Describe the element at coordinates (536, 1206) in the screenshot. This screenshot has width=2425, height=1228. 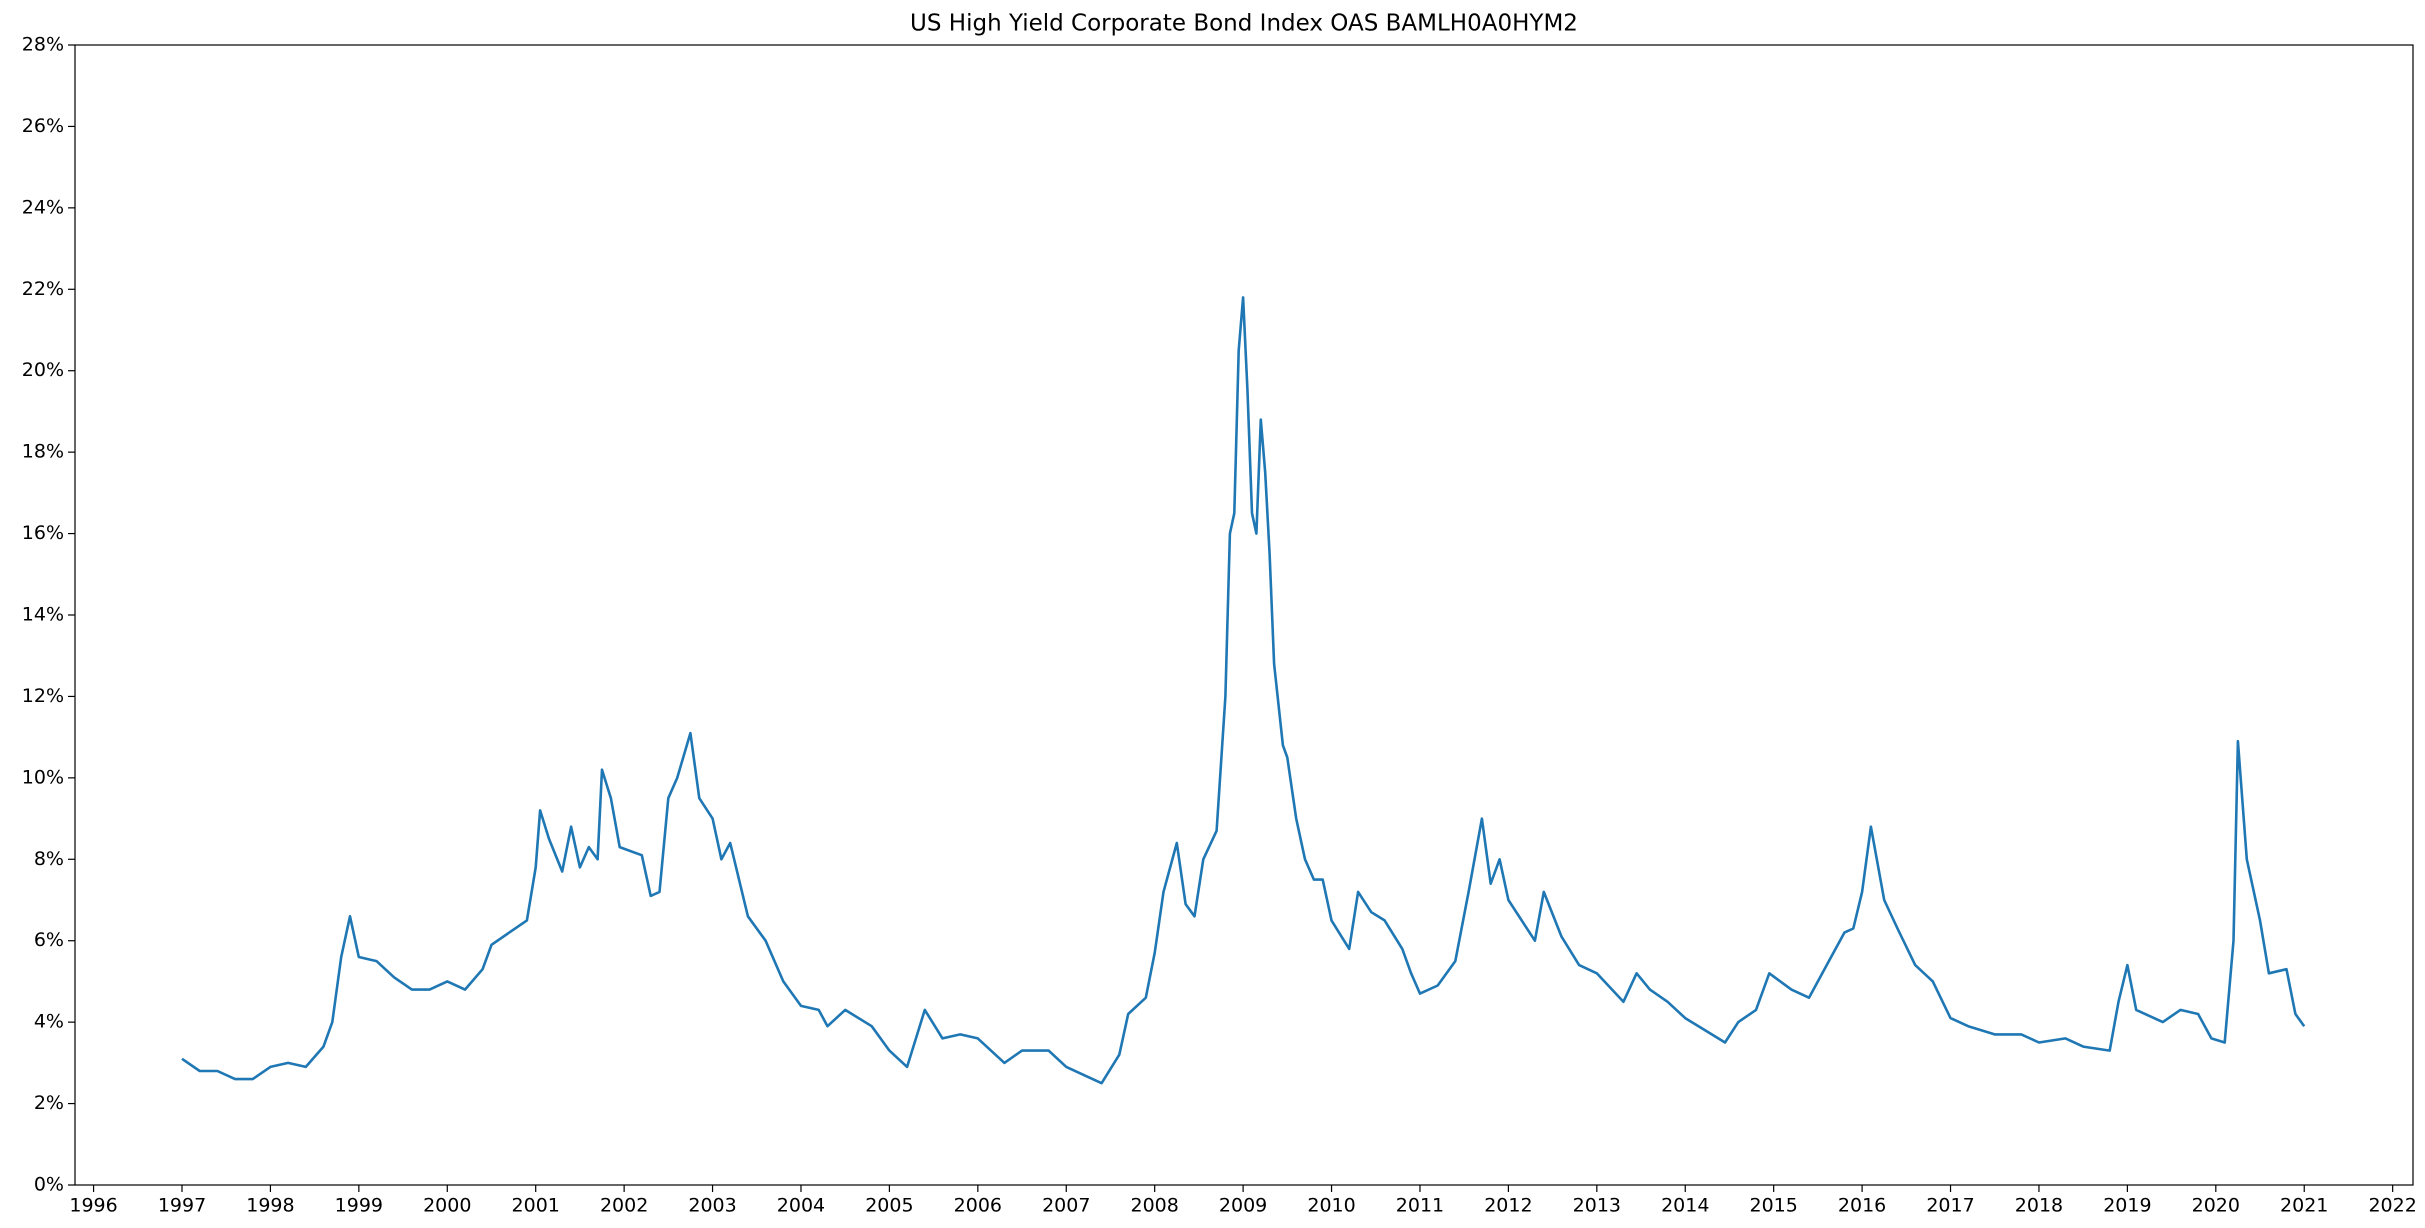
I see `x-tick-label: 2001` at that location.